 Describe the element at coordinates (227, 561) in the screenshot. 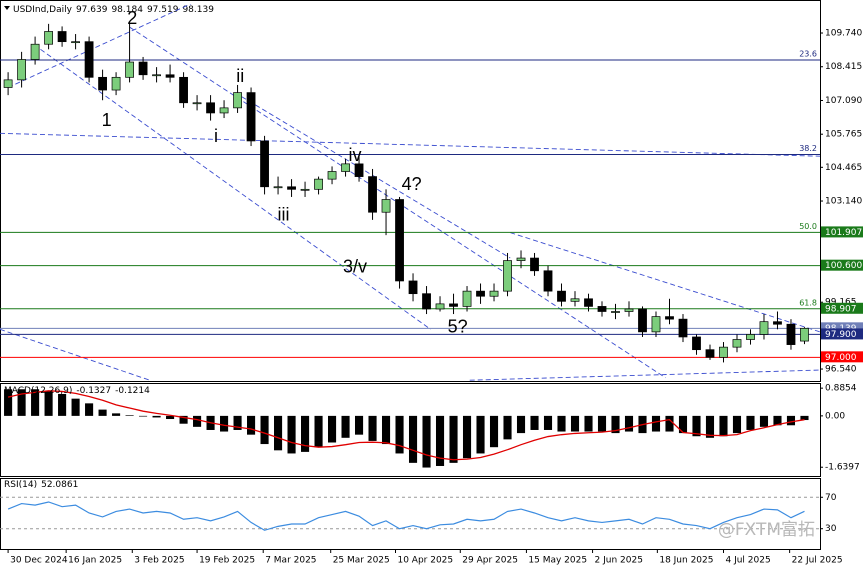

I see `x-tick-label: 19 Feb 2025` at that location.